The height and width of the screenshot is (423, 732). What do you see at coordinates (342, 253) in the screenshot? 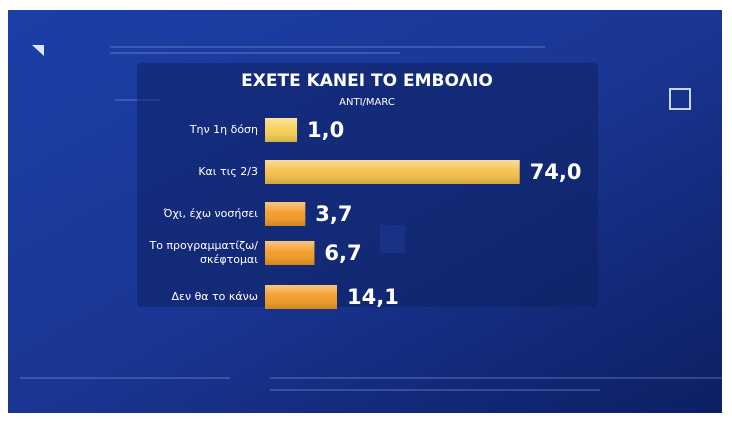
I see `value-label: 6,7` at bounding box center [342, 253].